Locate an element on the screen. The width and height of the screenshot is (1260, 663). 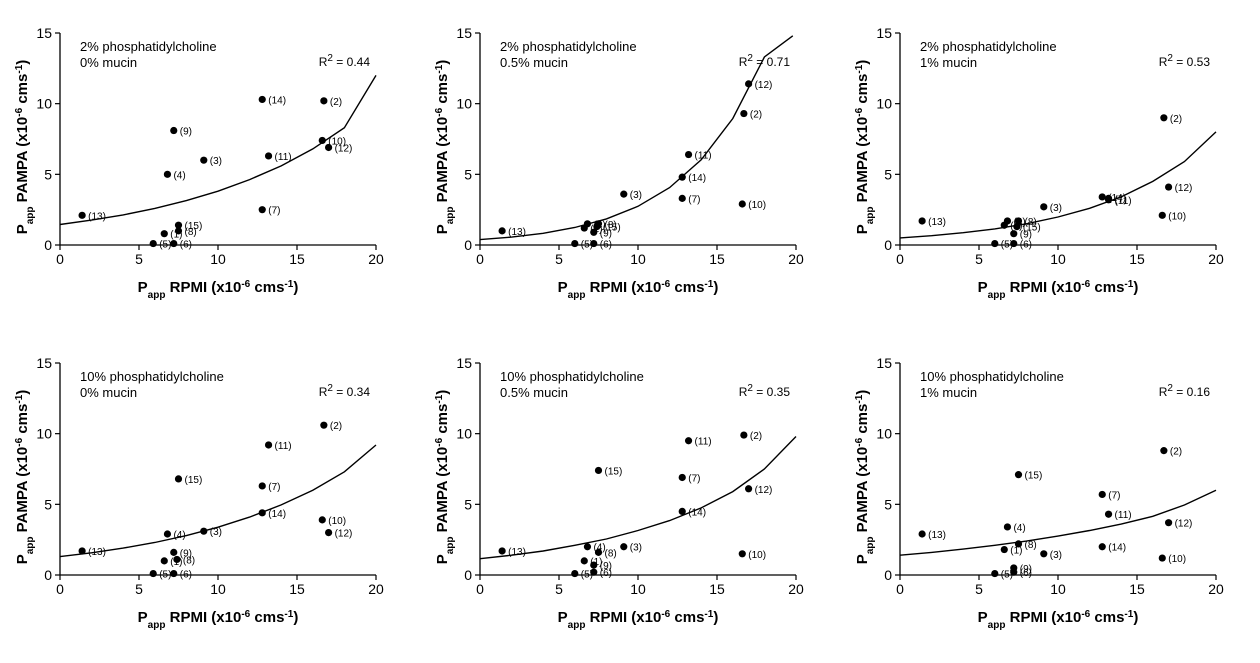
point-label: (6) is located at coordinates (1026, 573).